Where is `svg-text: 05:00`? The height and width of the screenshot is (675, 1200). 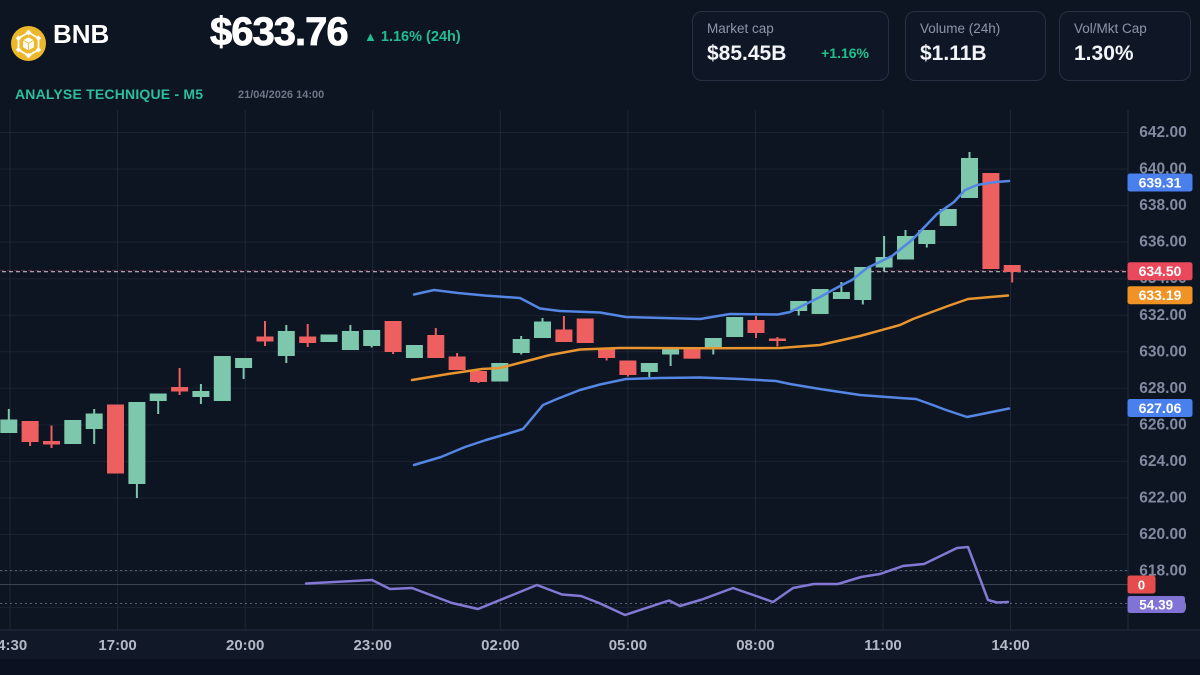
svg-text: 05:00 is located at coordinates (628, 645).